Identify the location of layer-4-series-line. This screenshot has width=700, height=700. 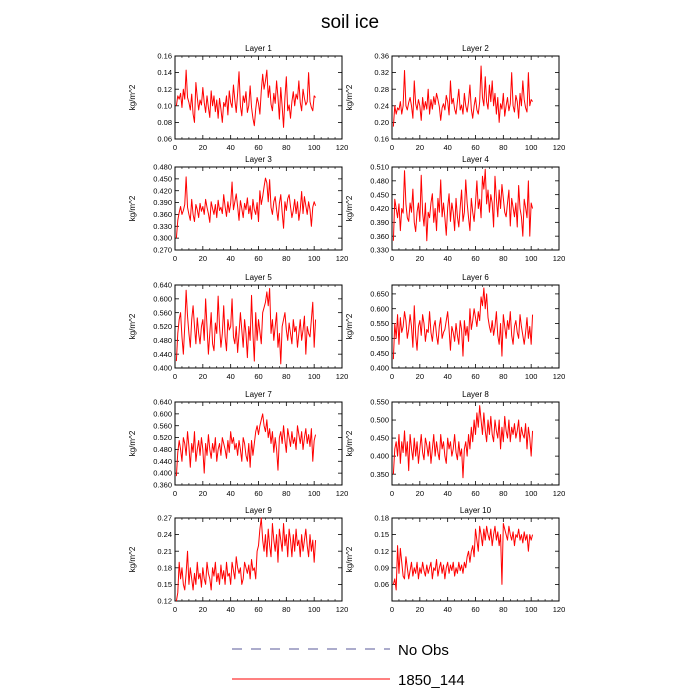
(463, 205).